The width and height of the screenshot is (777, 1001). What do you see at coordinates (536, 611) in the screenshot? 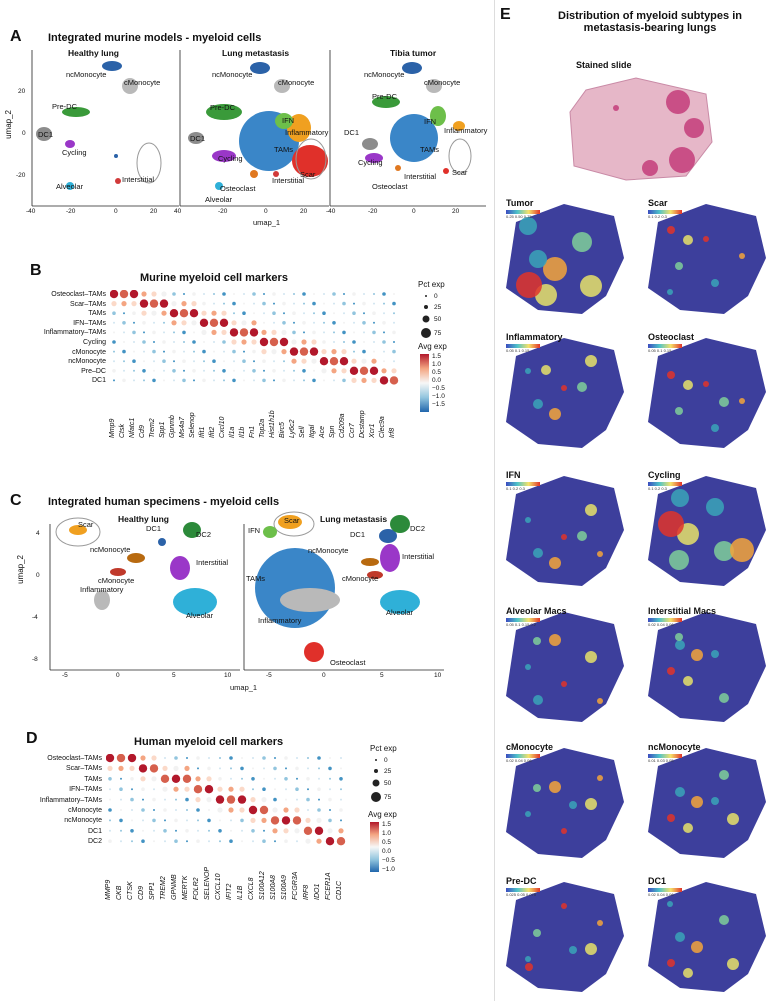
I see `spatial-tile-name: Alveolar Macs` at bounding box center [536, 611].